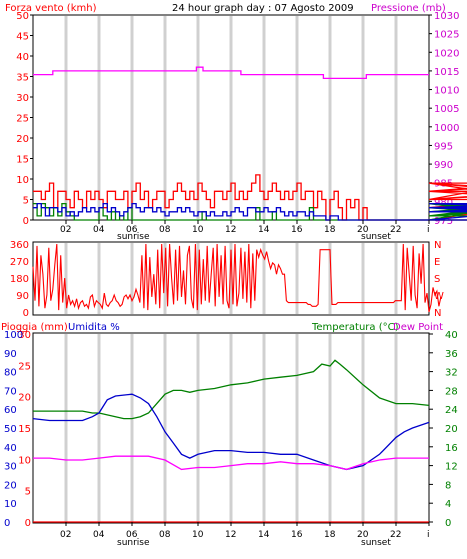  What do you see at coordinates (446, 35) in the screenshot?
I see `pressure-tick-label: 1025` at bounding box center [446, 35].